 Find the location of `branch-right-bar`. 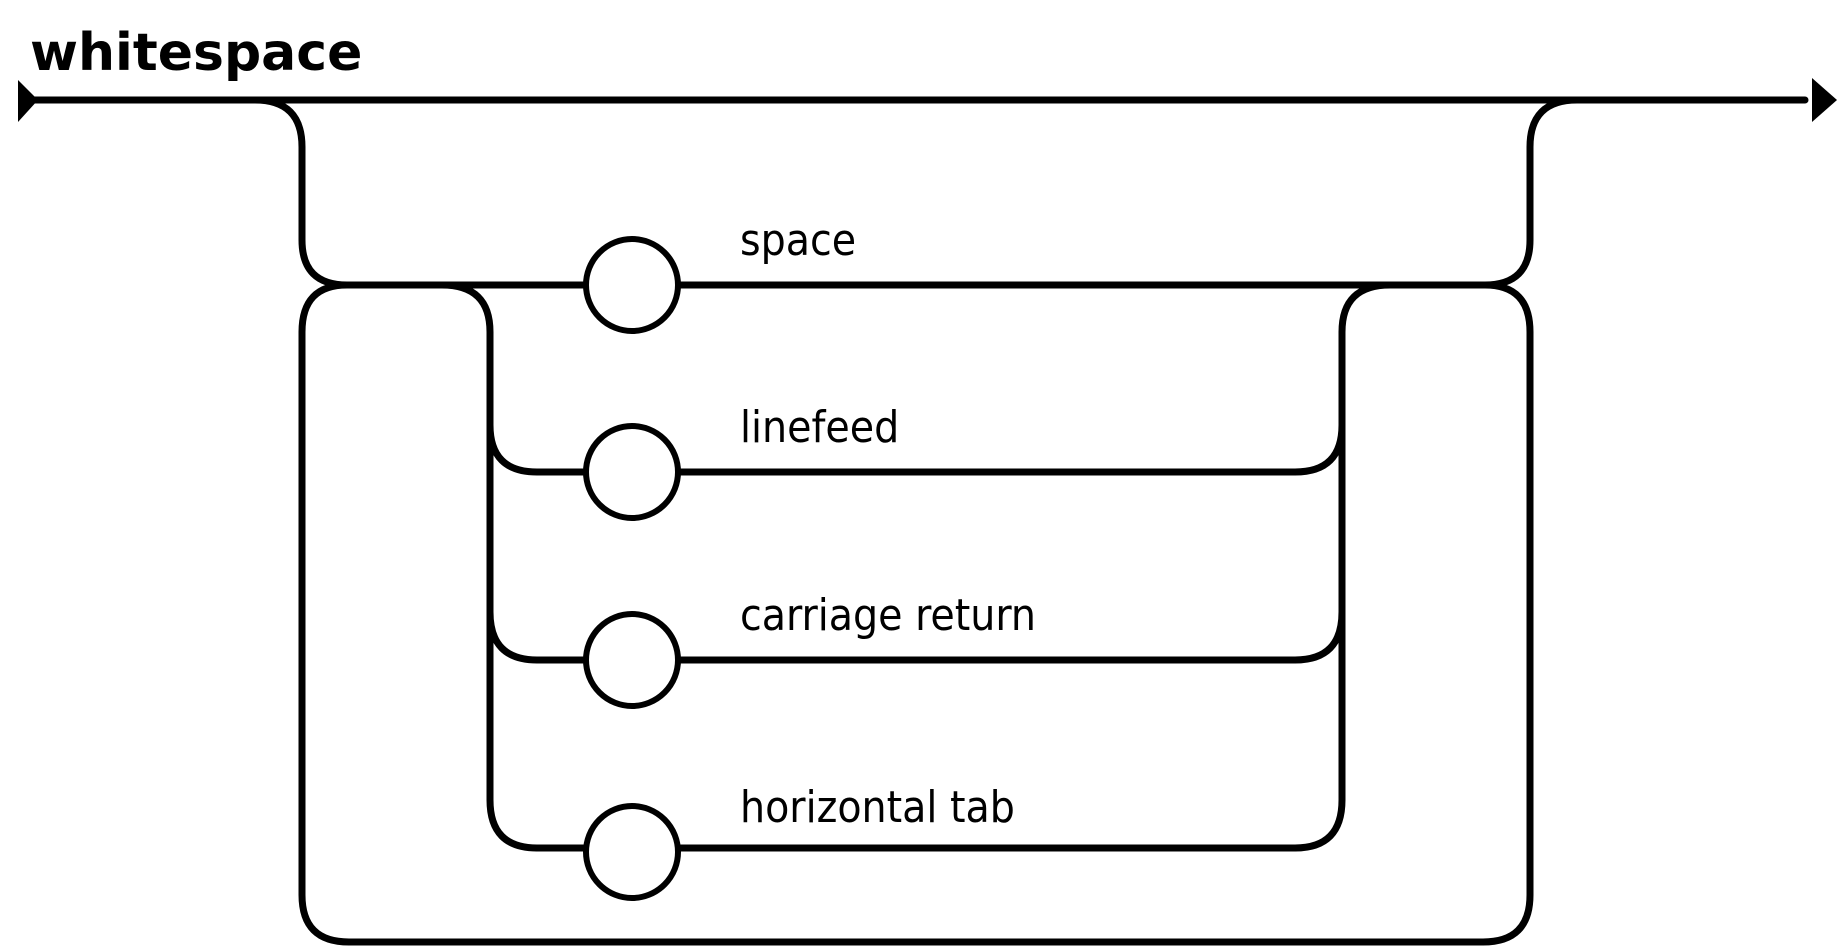

branch-right-bar is located at coordinates (1342, 566).